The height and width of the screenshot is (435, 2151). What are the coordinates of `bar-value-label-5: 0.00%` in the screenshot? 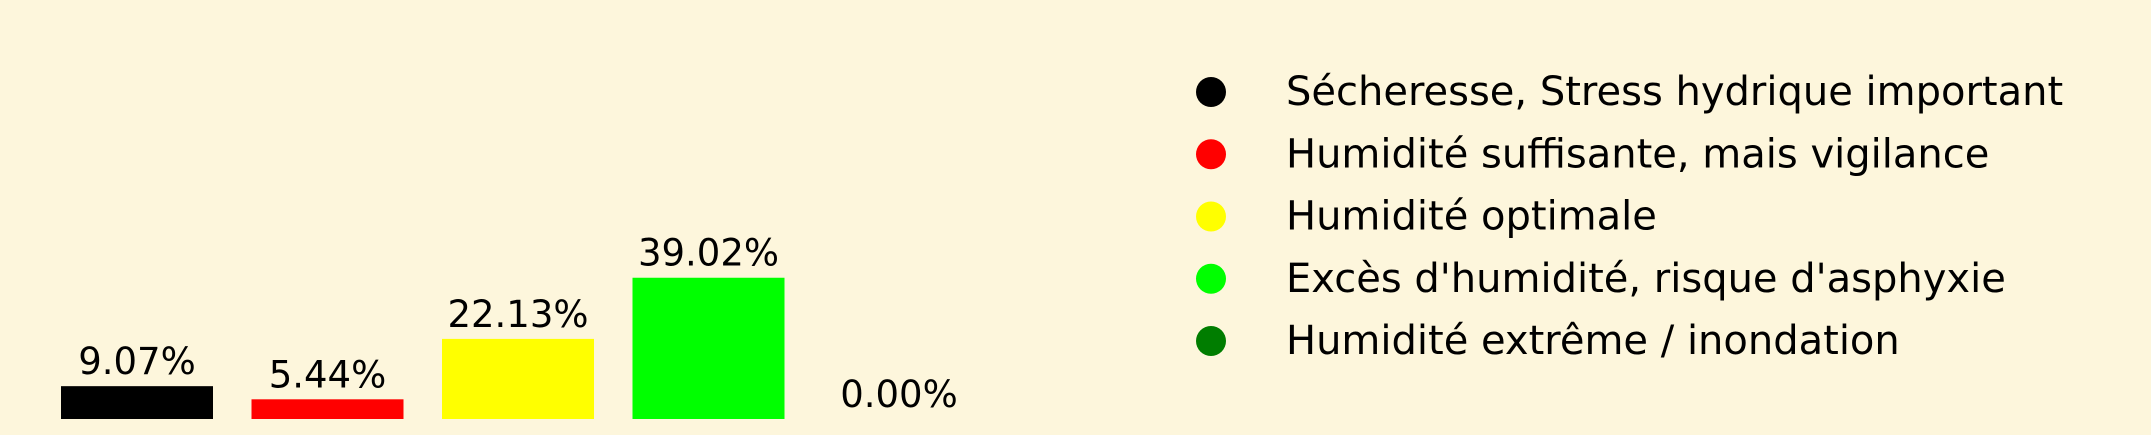 It's located at (899, 394).